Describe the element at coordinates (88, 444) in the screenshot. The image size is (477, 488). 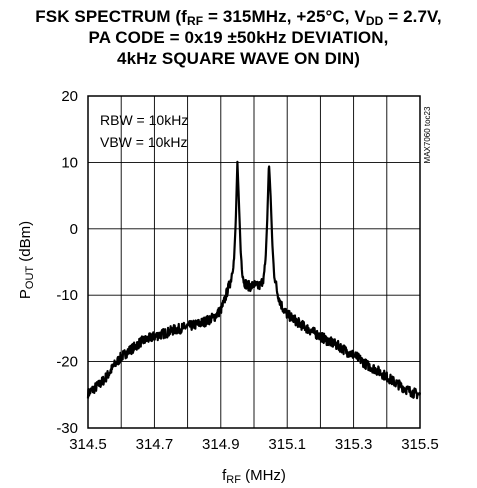
I see `x-tick-label: 314.5` at that location.